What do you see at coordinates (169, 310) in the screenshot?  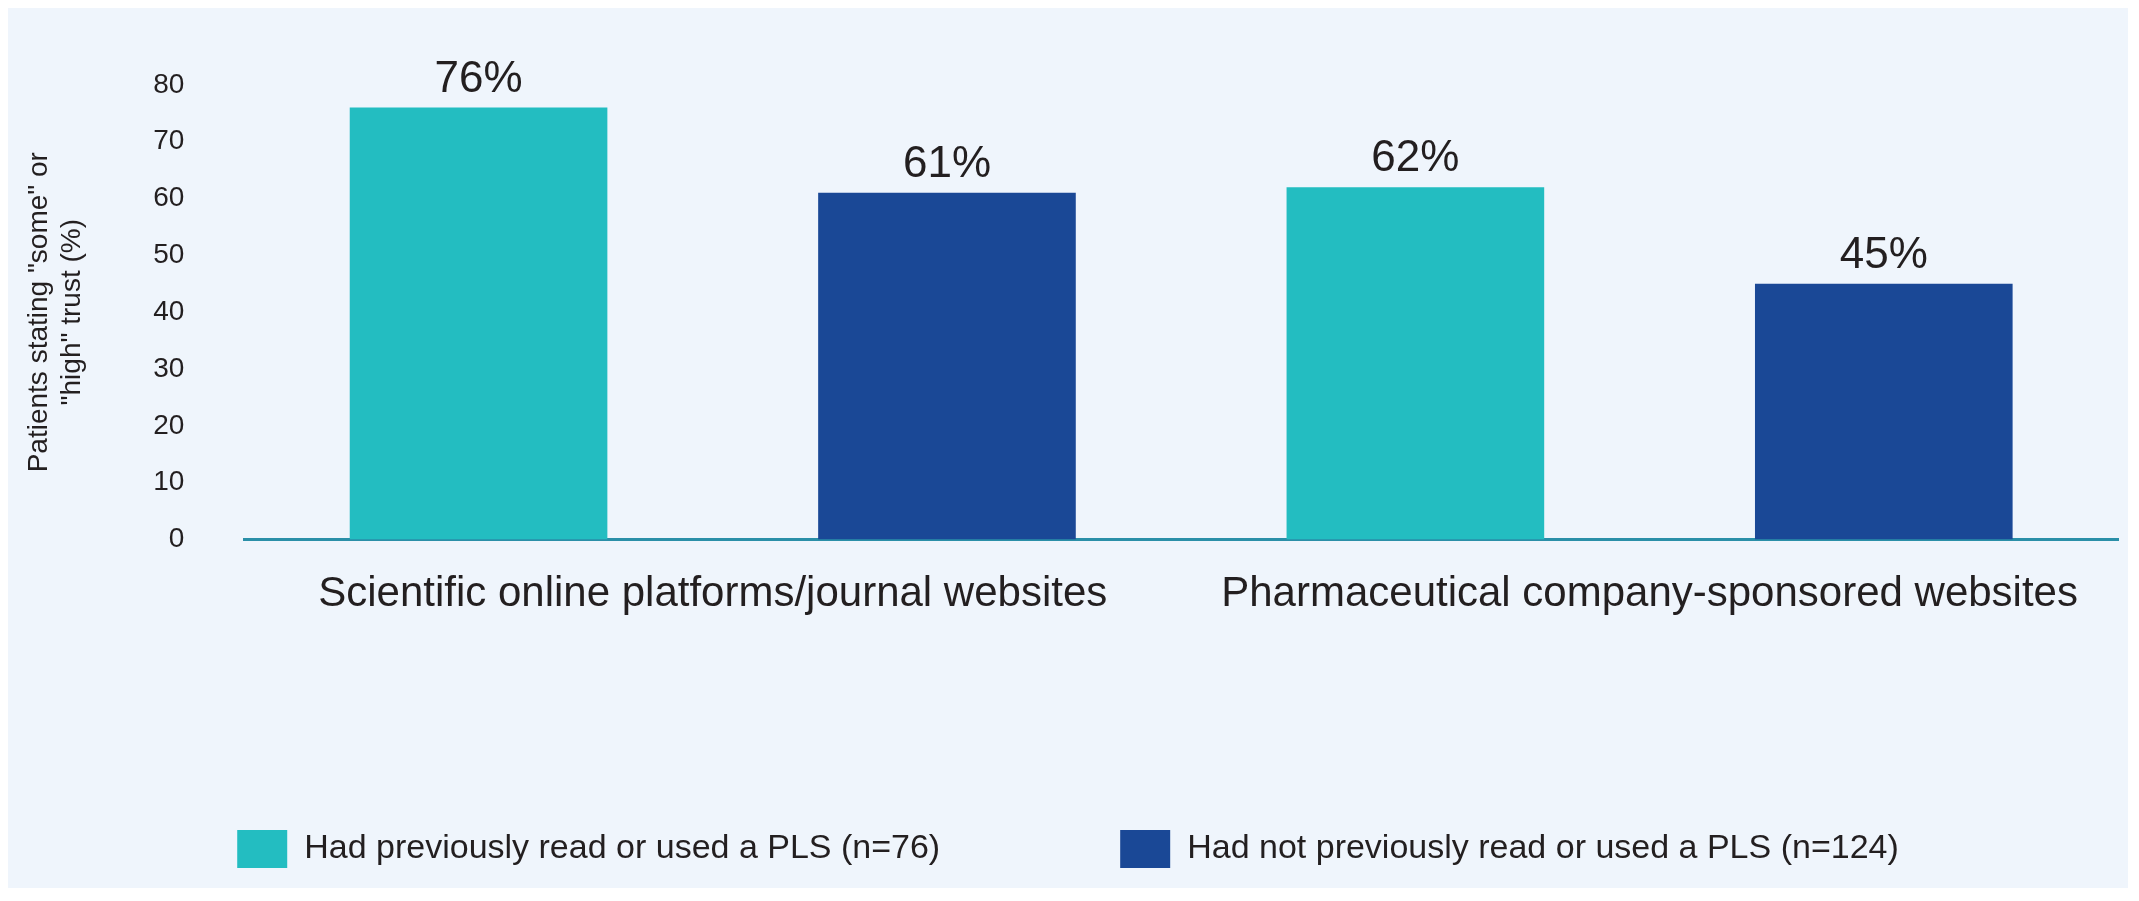 I see `y-tick-label: 40` at bounding box center [169, 310].